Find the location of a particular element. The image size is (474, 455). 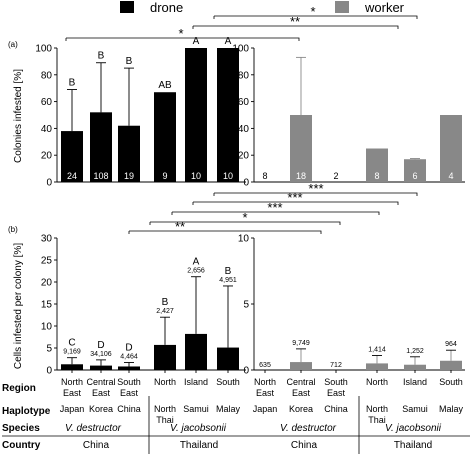

y-tick-label-left-a: 80 is located at coordinates (47, 75).